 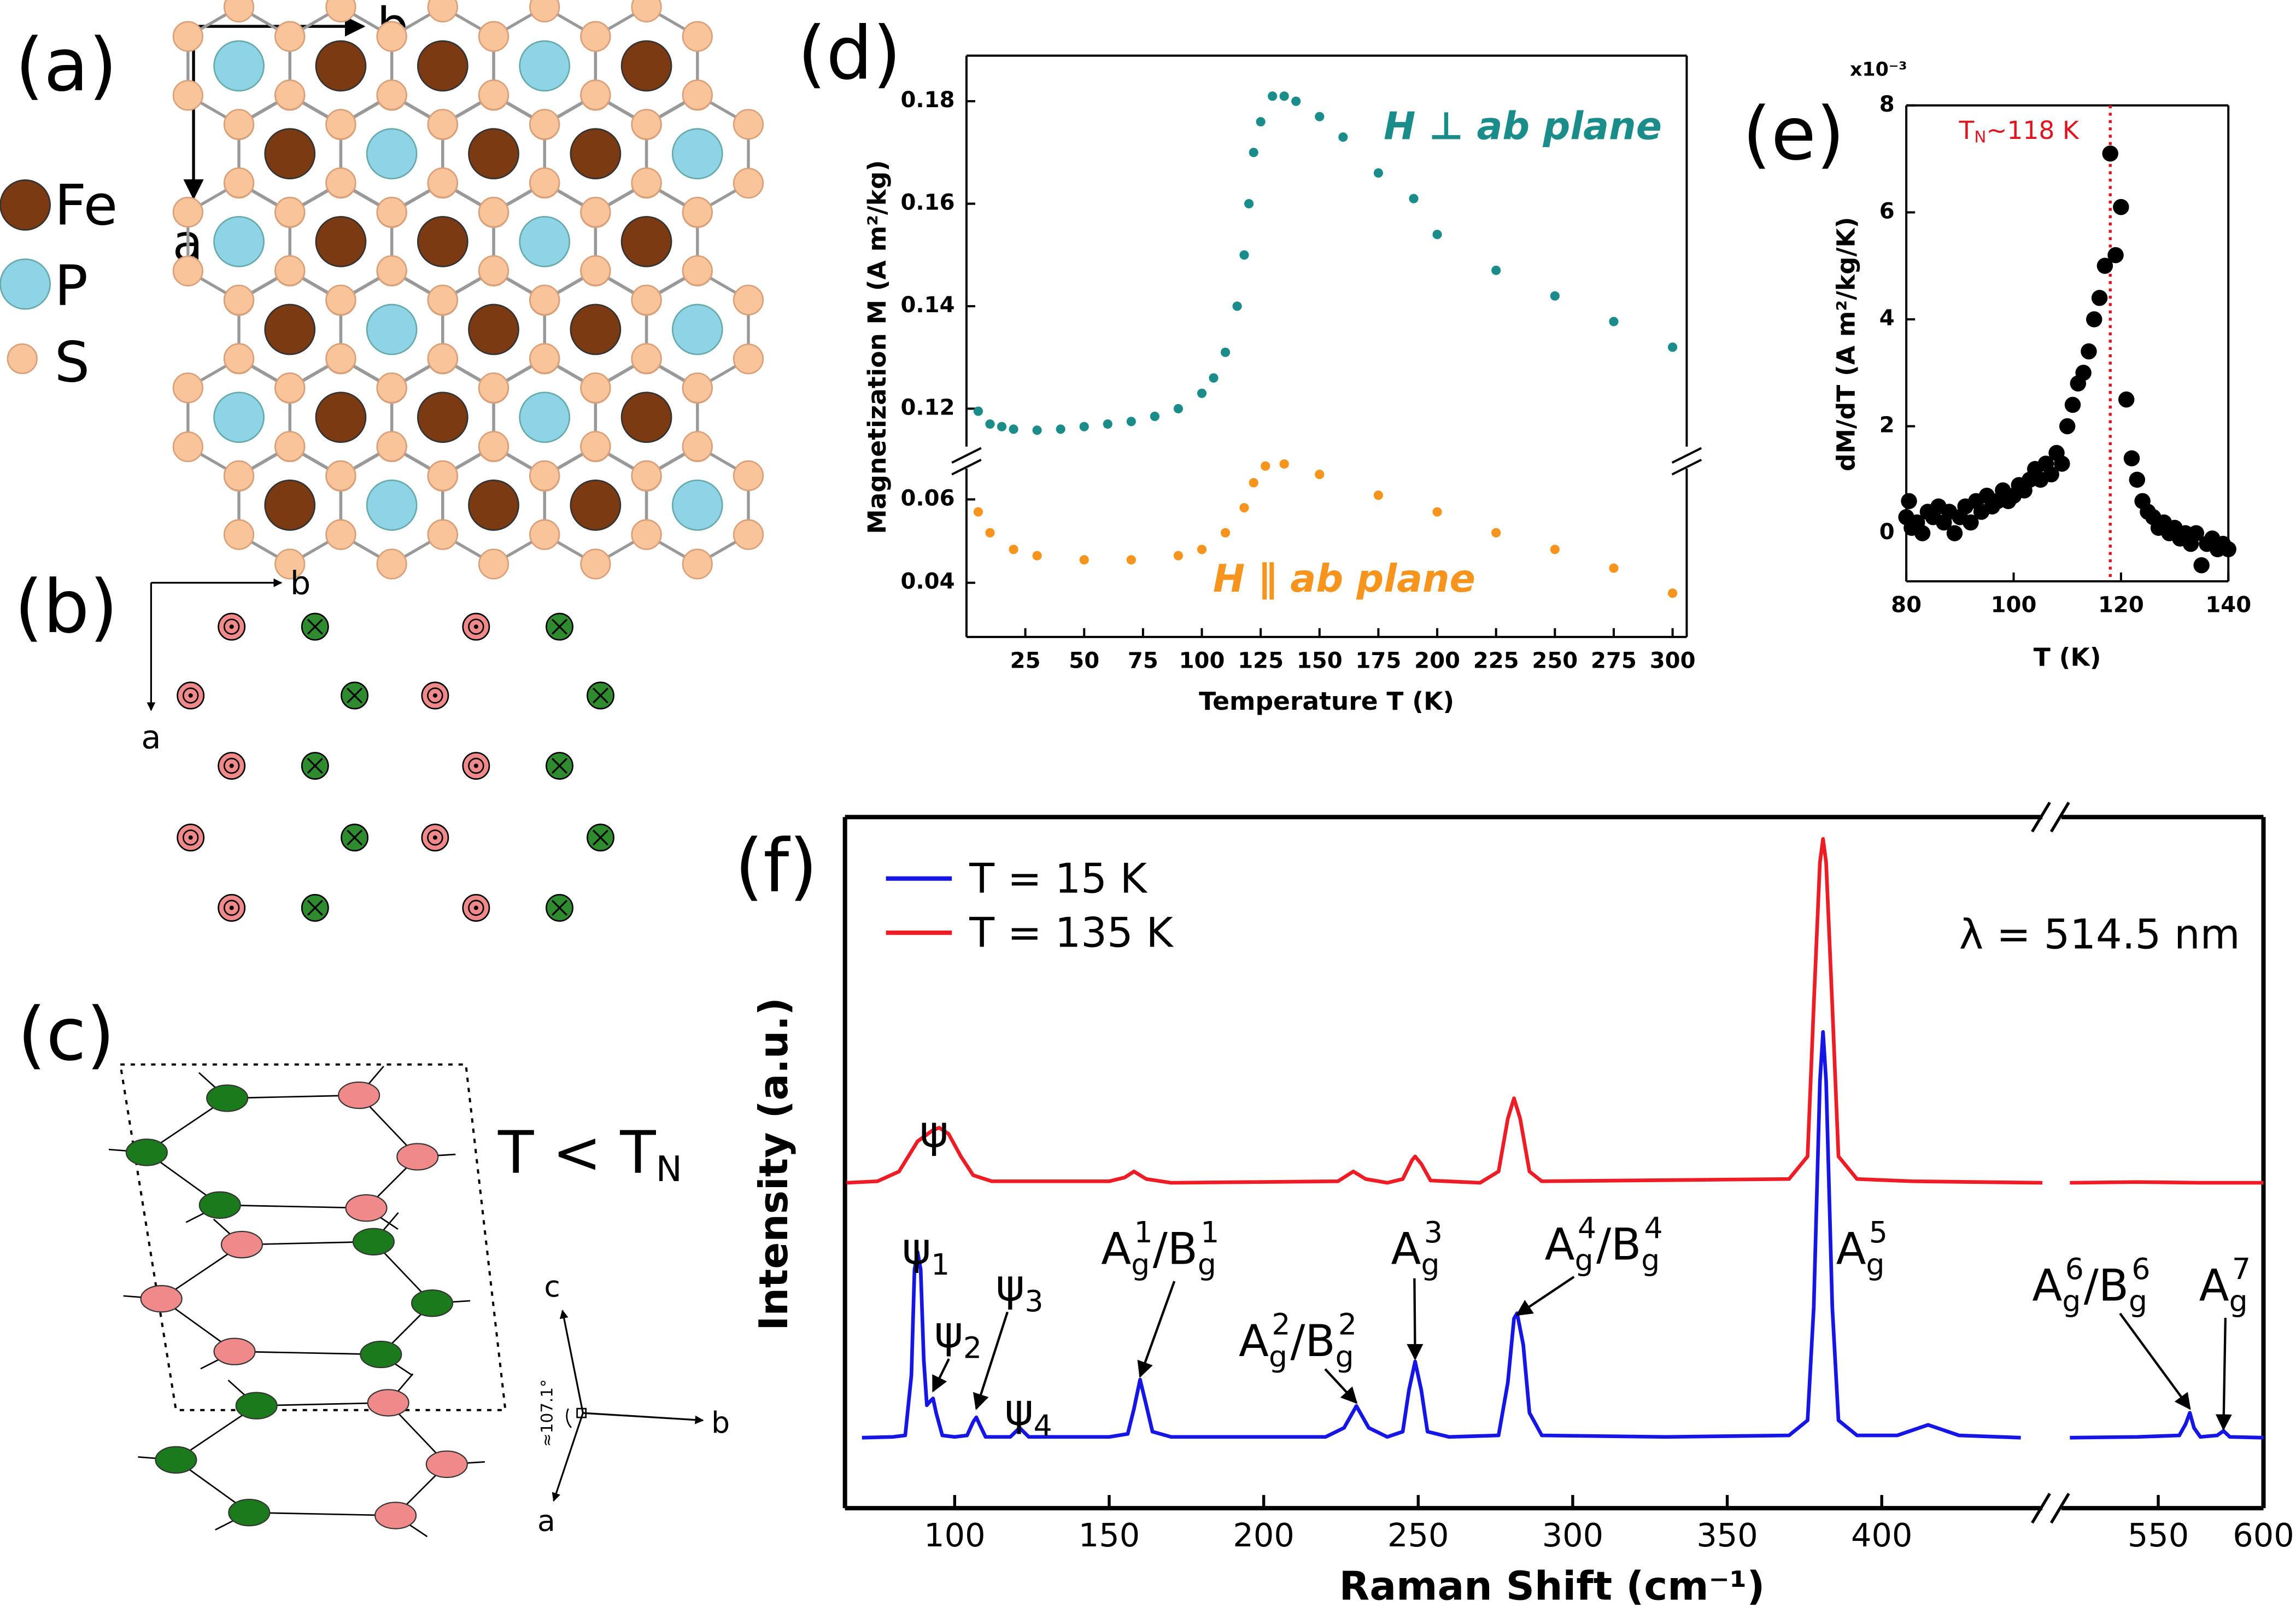 What do you see at coordinates (1887, 104) in the screenshot?
I see `y-tick-label: 8` at bounding box center [1887, 104].